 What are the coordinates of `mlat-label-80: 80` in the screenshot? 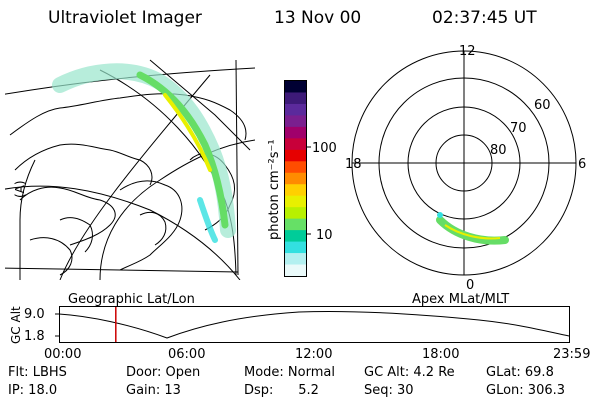 It's located at (498, 150).